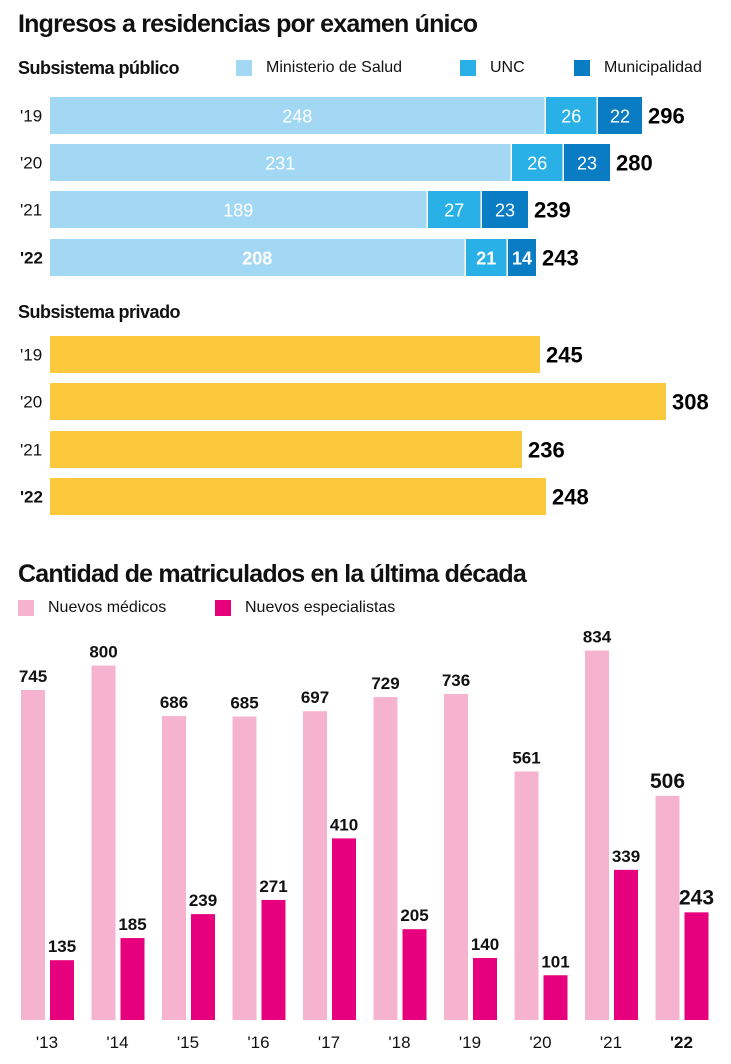  What do you see at coordinates (103, 652) in the screenshot?
I see `value-label-medicos: 800` at bounding box center [103, 652].